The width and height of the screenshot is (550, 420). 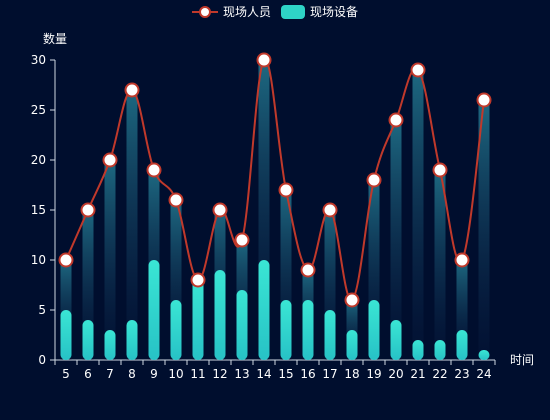 I want to click on x-tick-label: 19, so click(x=373, y=374).